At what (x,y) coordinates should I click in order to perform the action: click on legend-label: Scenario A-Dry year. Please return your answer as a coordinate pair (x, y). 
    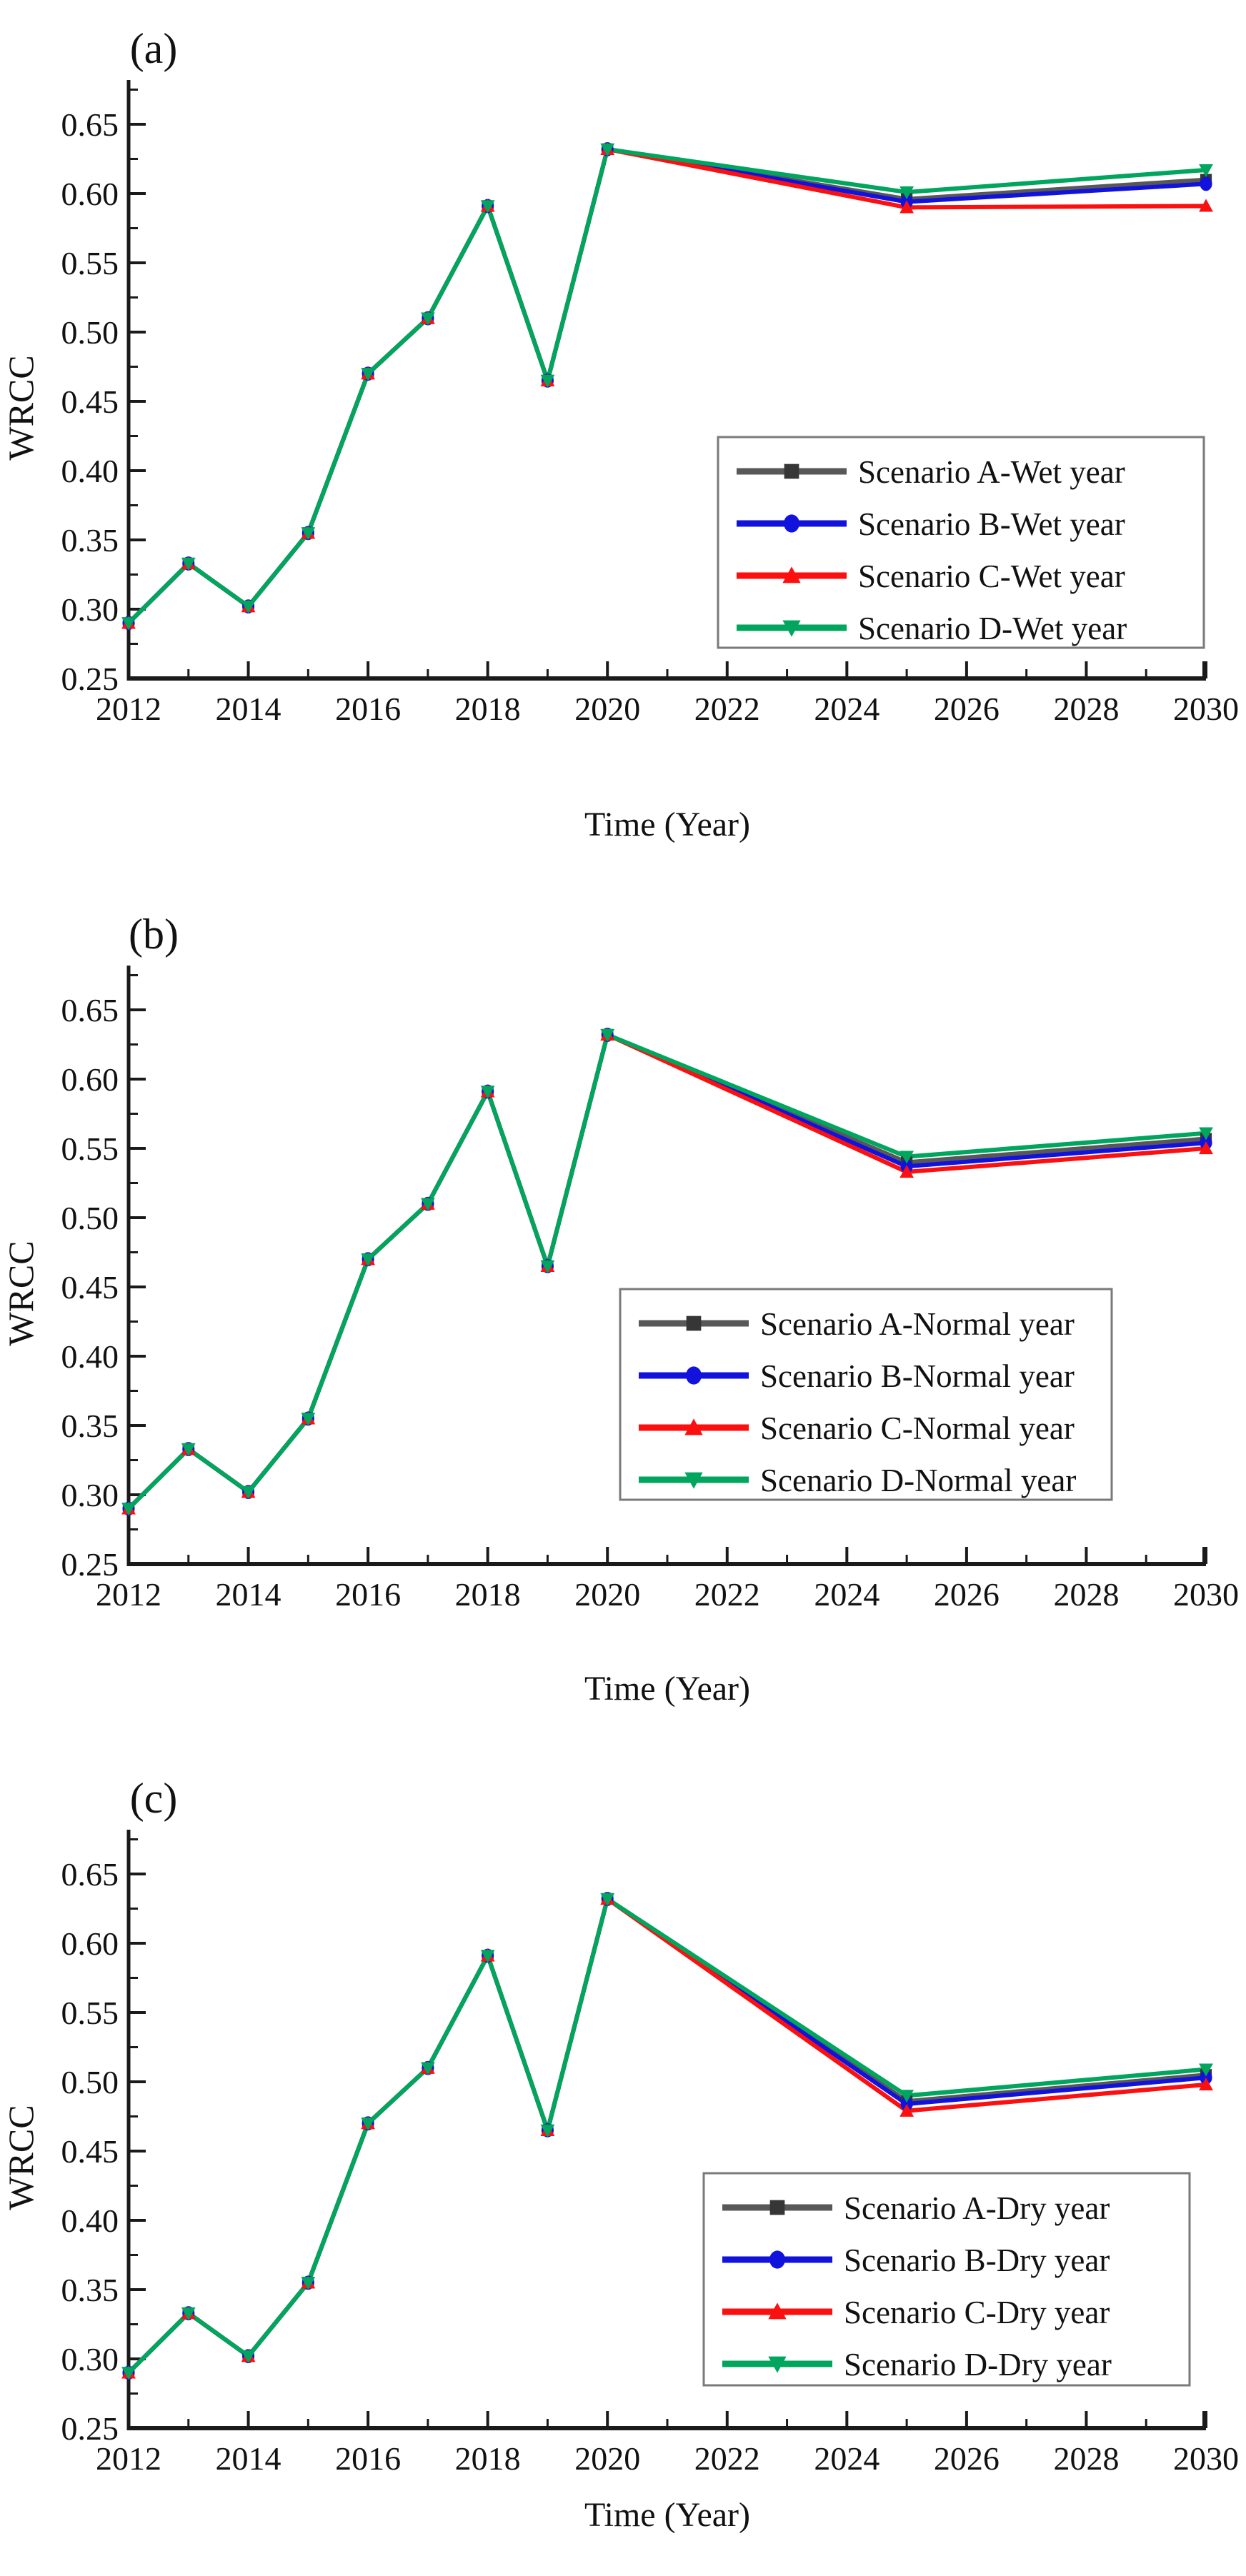
    Looking at the image, I should click on (977, 2208).